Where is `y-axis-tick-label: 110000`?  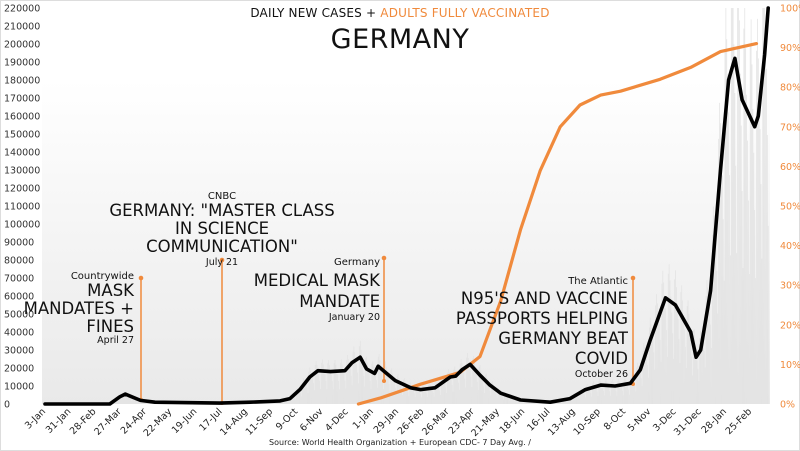 y-axis-tick-label: 110000 is located at coordinates (22, 207).